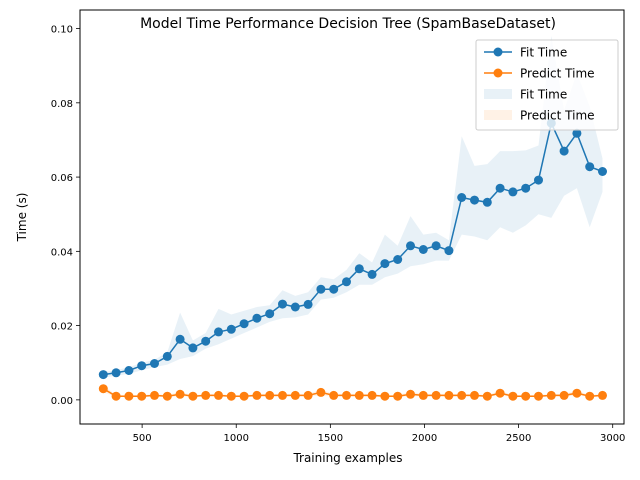 The image size is (640, 480). What do you see at coordinates (62, 30) in the screenshot?
I see `y-tick-label-5: 0.10` at bounding box center [62, 30].